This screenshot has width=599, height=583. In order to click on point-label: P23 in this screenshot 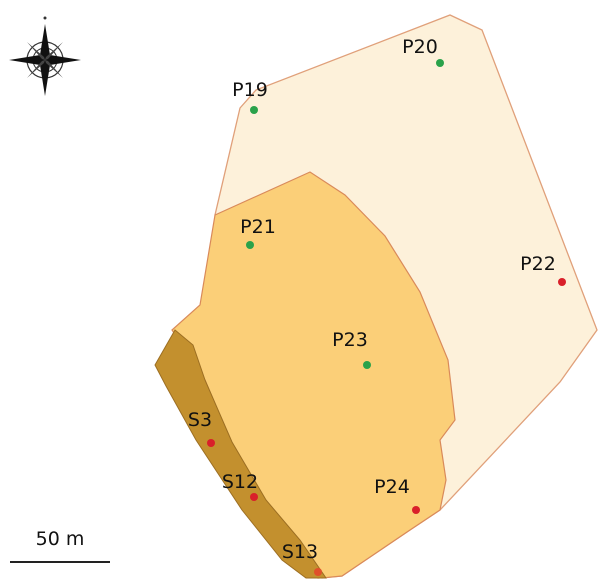, I will do `click(350, 340)`.